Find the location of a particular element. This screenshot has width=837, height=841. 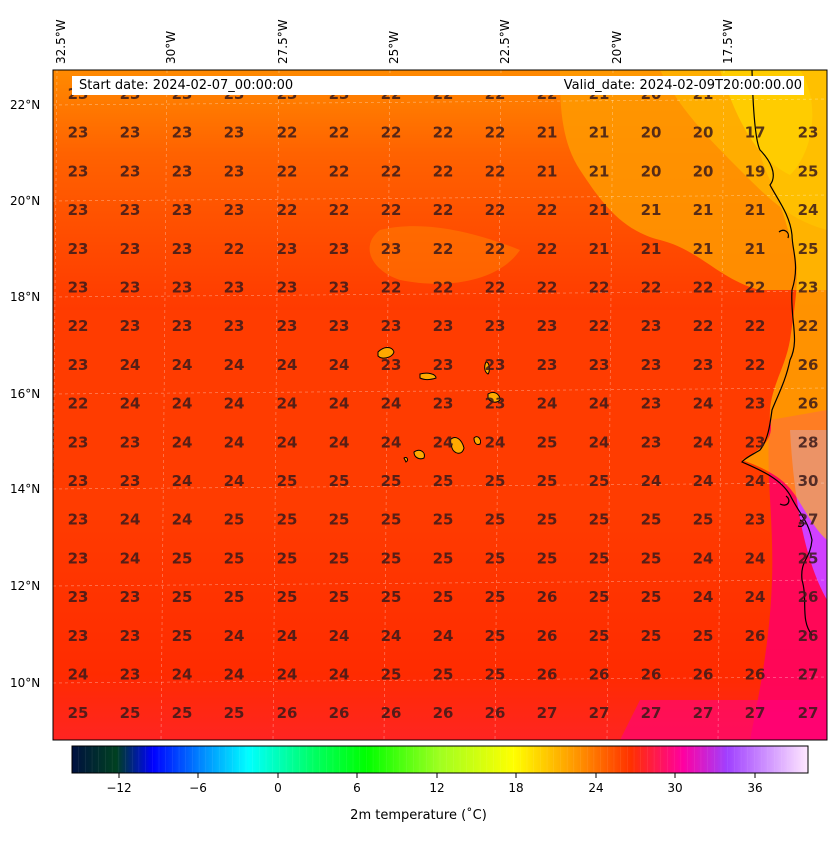

lon-label-22-5w: 22.5°W is located at coordinates (505, 41).